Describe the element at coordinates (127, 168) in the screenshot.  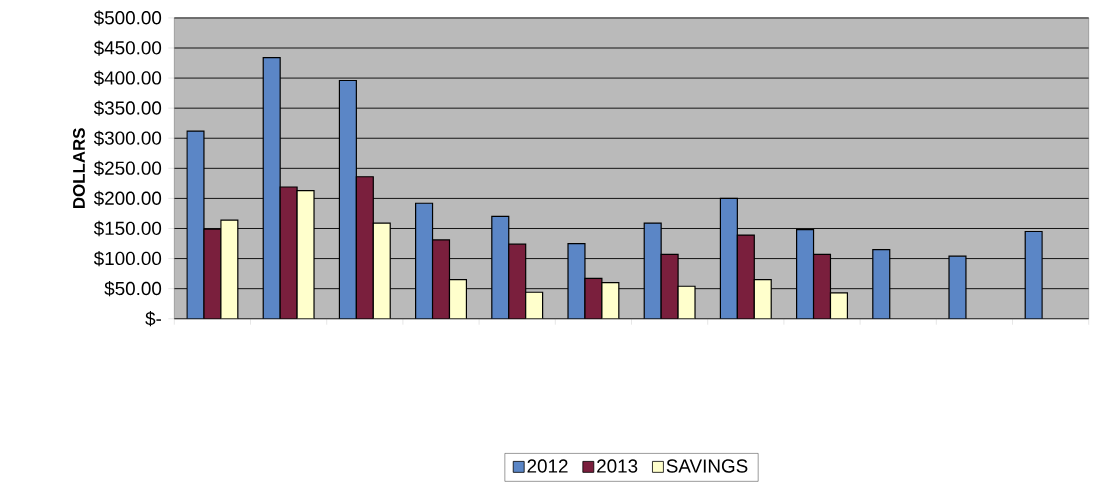
I see `y-tick-label: $250.00` at that location.